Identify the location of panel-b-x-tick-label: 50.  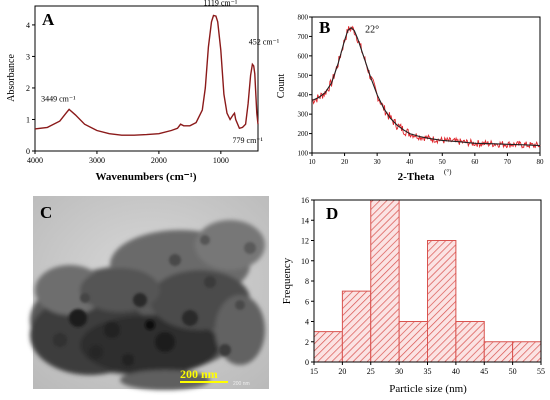
(443, 162).